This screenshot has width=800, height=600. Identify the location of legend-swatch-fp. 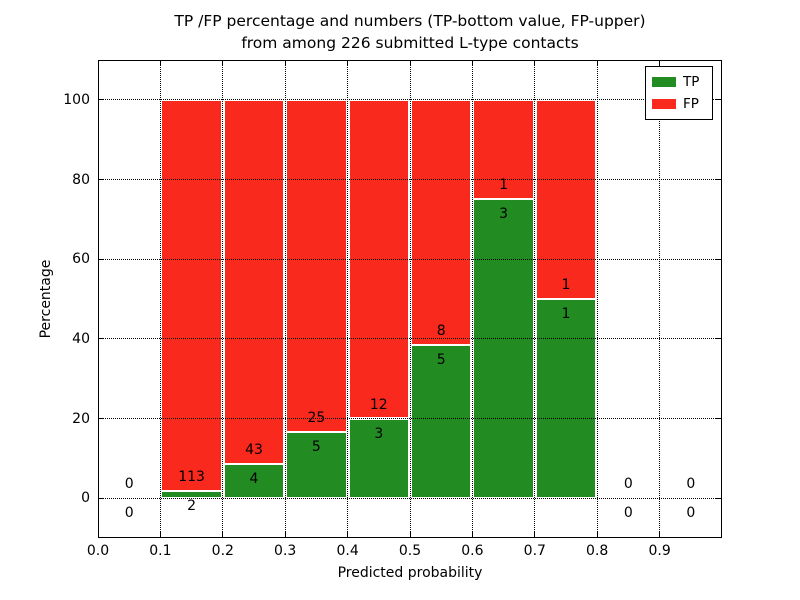
(664, 104).